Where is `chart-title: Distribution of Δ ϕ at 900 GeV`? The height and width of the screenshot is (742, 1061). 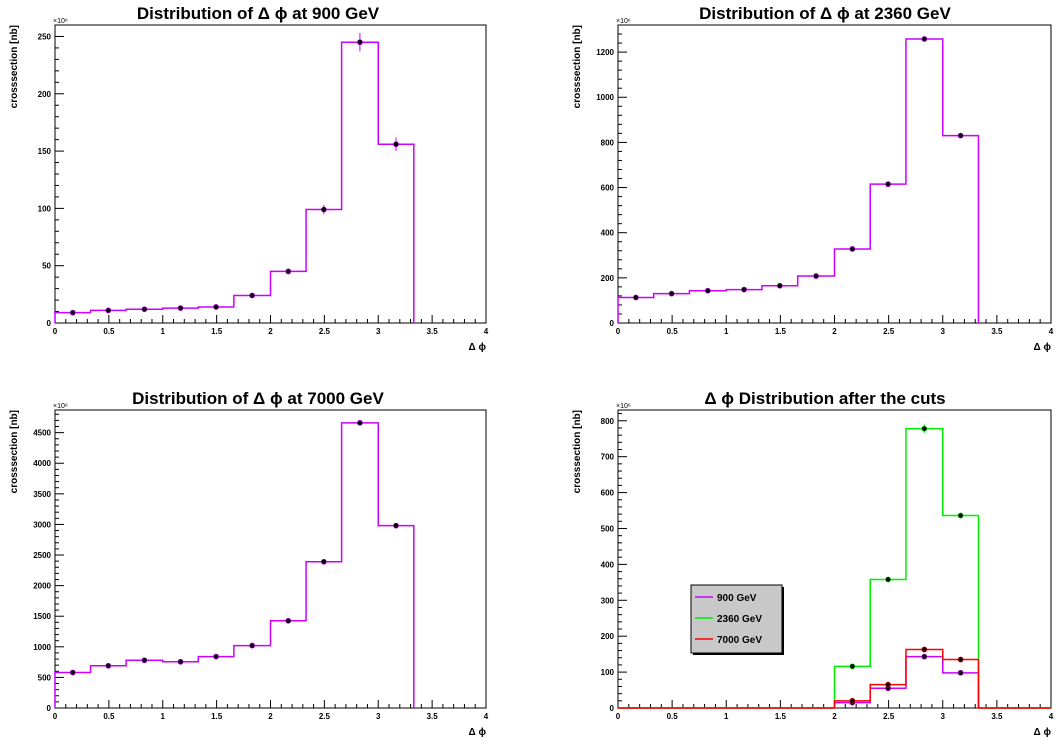
chart-title: Distribution of Δ ϕ at 900 GeV is located at coordinates (258, 13).